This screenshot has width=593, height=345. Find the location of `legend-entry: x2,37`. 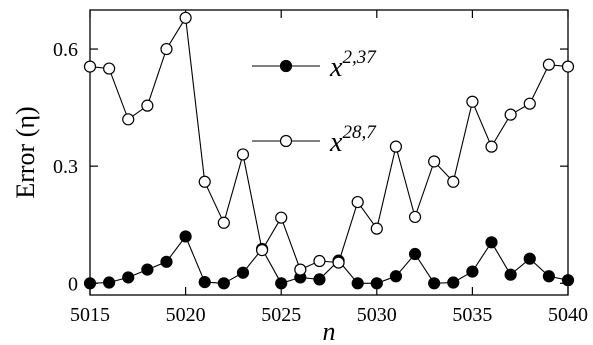

legend-entry: x2,37 is located at coordinates (314, 65).